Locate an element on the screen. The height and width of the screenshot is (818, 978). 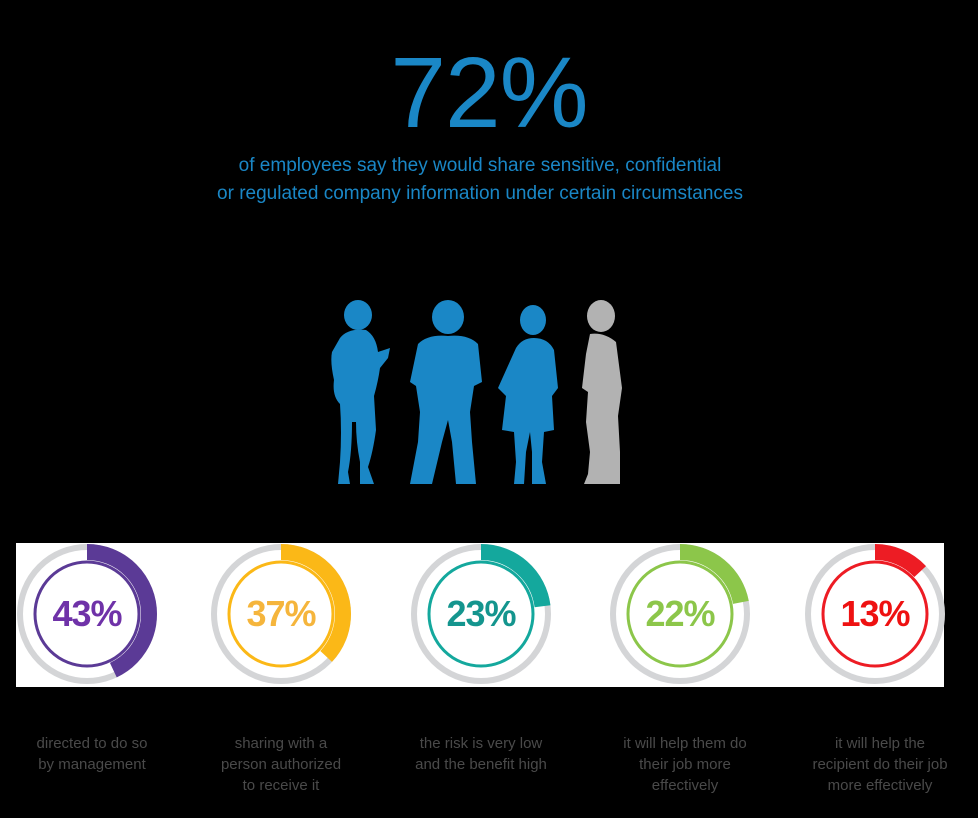
stat-ring-5: 13% is located at coordinates (875, 614).